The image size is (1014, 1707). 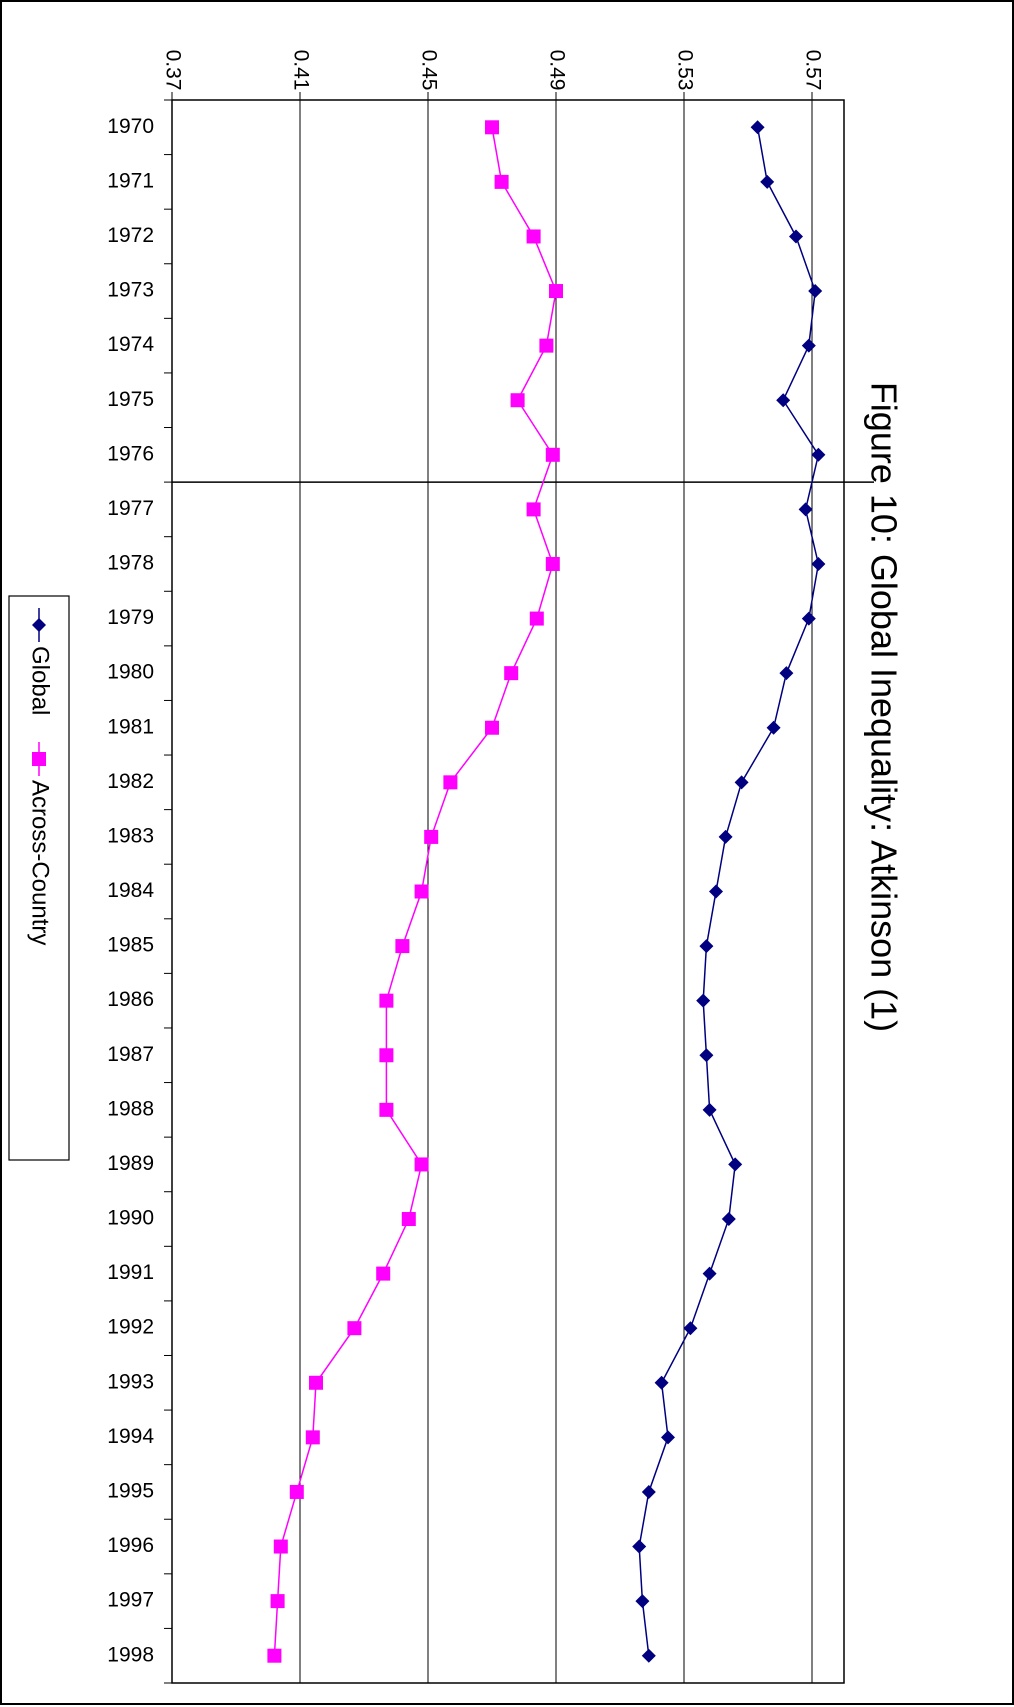 I want to click on category-label: 1994, so click(x=130, y=1436).